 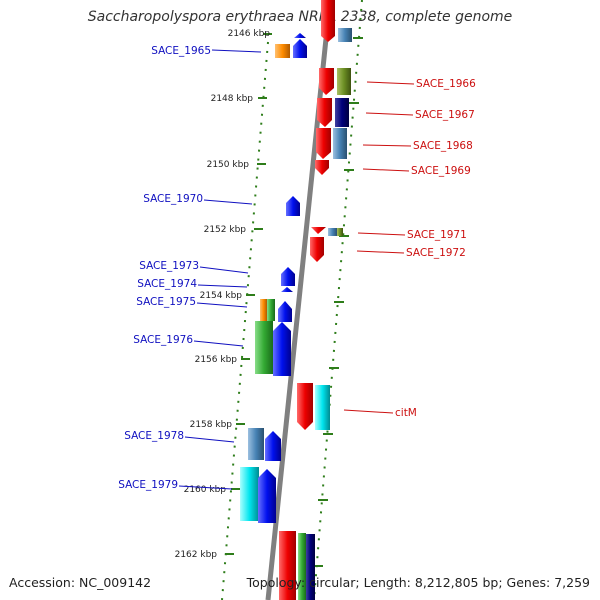 What do you see at coordinates (436, 253) in the screenshot?
I see `gene-label-sace-1972: SACE_1972` at bounding box center [436, 253].